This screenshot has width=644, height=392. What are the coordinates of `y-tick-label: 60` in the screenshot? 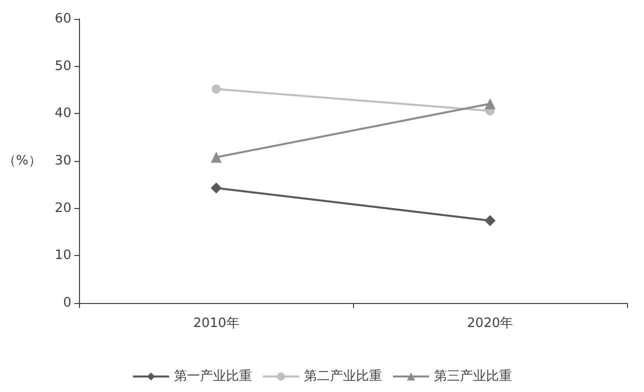 It's located at (63, 19).